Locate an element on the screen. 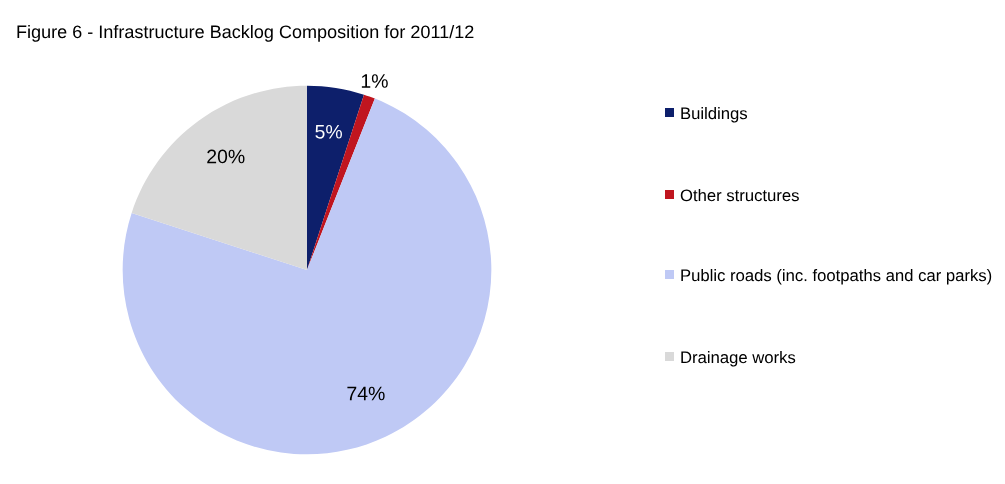 Image resolution: width=1005 pixels, height=484 pixels. legend-label: Other structures is located at coordinates (739, 195).